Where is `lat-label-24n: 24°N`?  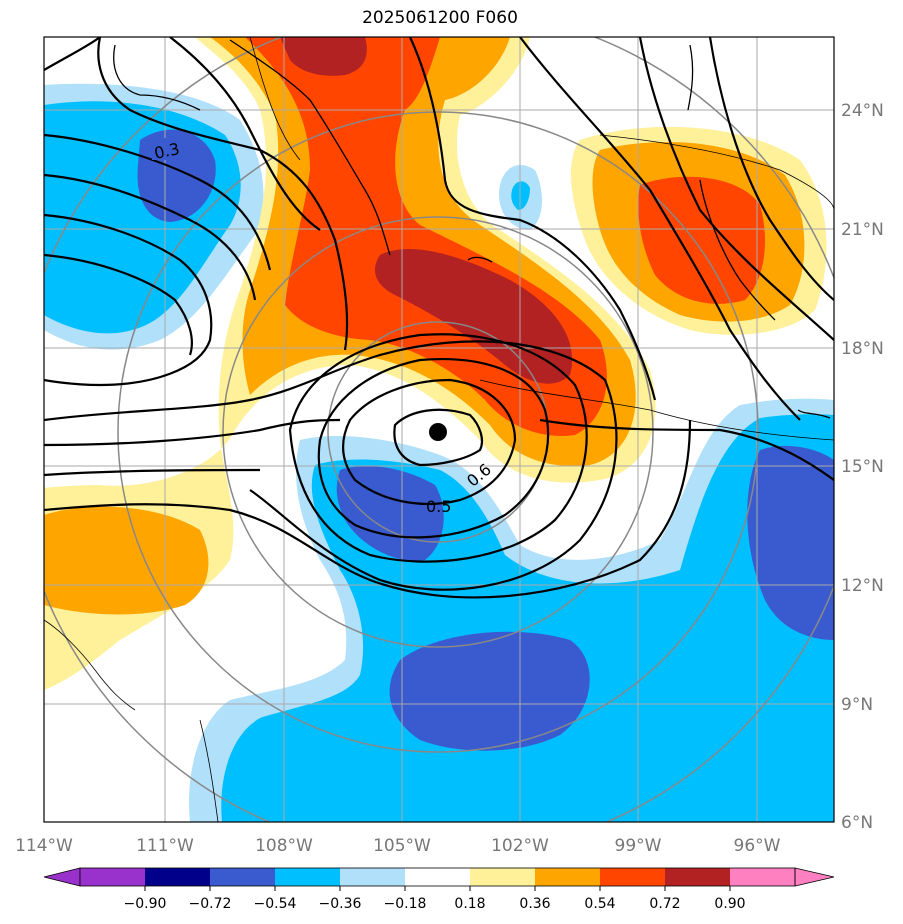 lat-label-24n: 24°N is located at coordinates (862, 111).